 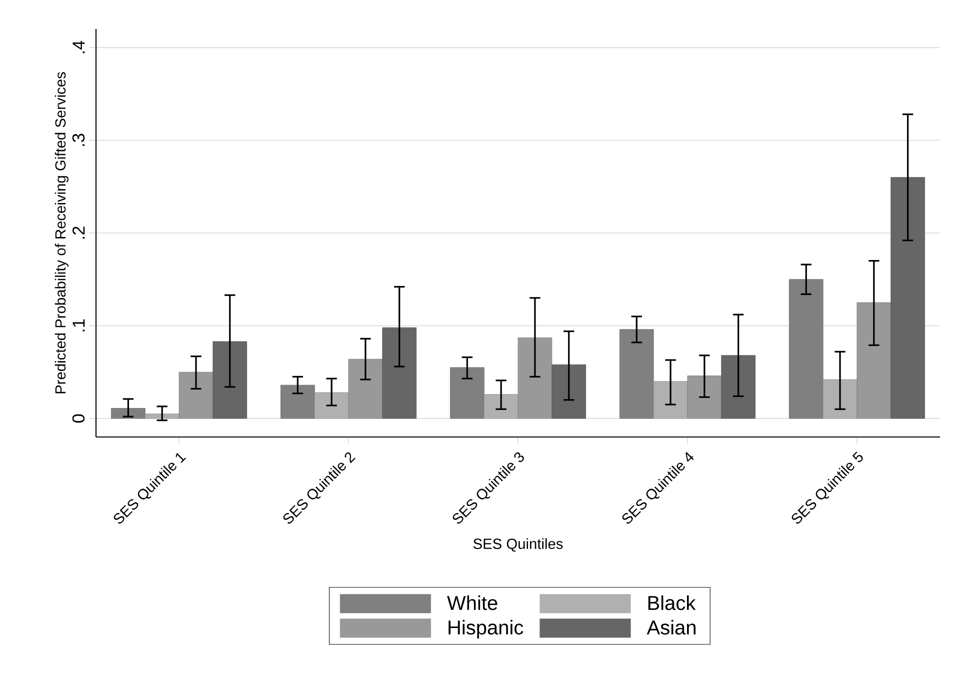 What do you see at coordinates (78, 232) in the screenshot?
I see `y-tick-label: .2` at bounding box center [78, 232].